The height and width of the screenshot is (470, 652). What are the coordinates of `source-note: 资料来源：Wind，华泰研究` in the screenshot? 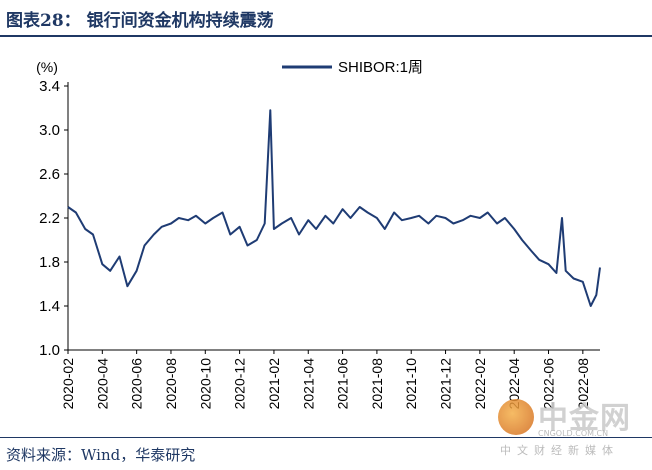 It's located at (101, 455).